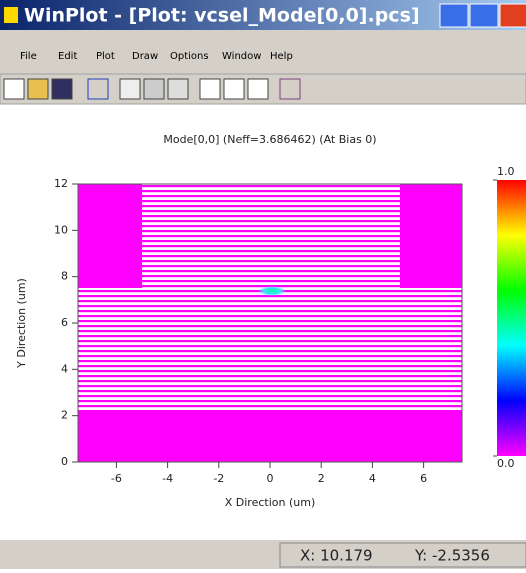 The height and width of the screenshot is (573, 526). What do you see at coordinates (506, 171) in the screenshot?
I see `colorbar-tick-label: 1.0` at bounding box center [506, 171].